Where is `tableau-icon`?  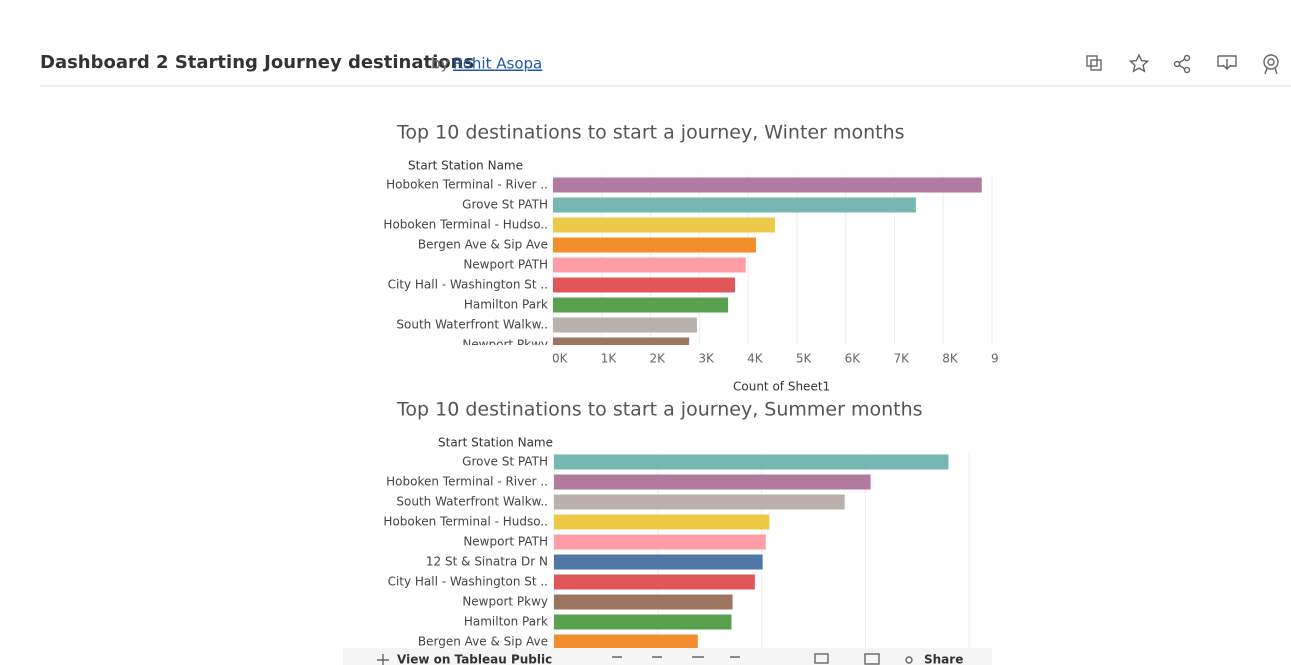 tableau-icon is located at coordinates (383, 659).